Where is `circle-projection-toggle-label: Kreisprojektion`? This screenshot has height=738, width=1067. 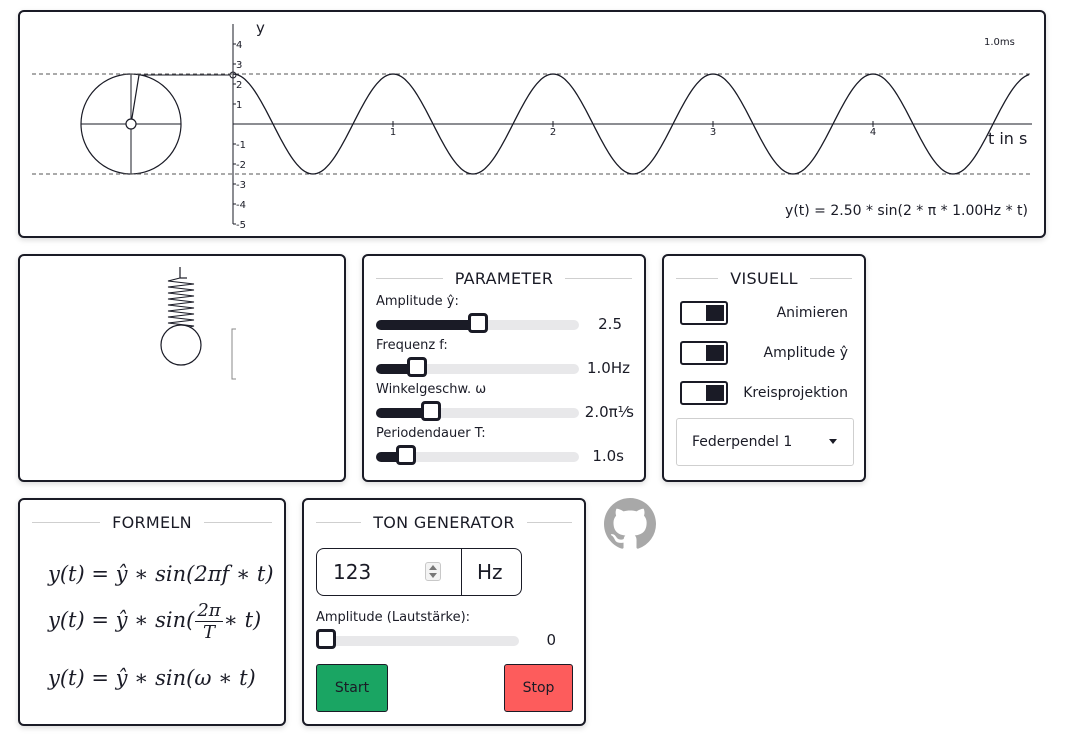
circle-projection-toggle-label: Kreisprojektion is located at coordinates (795, 393).